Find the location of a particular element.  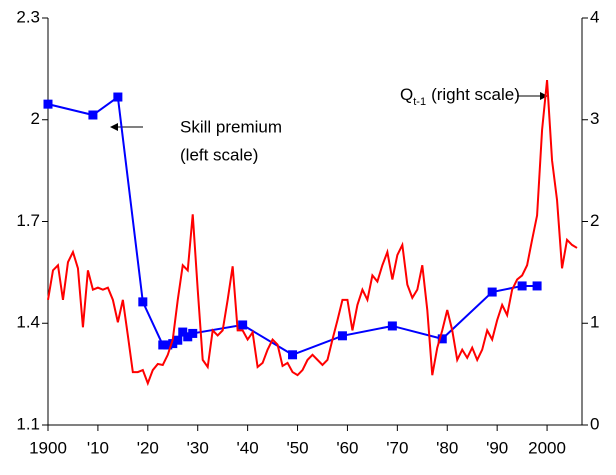

annotation-text: Skill premium is located at coordinates (231, 126).